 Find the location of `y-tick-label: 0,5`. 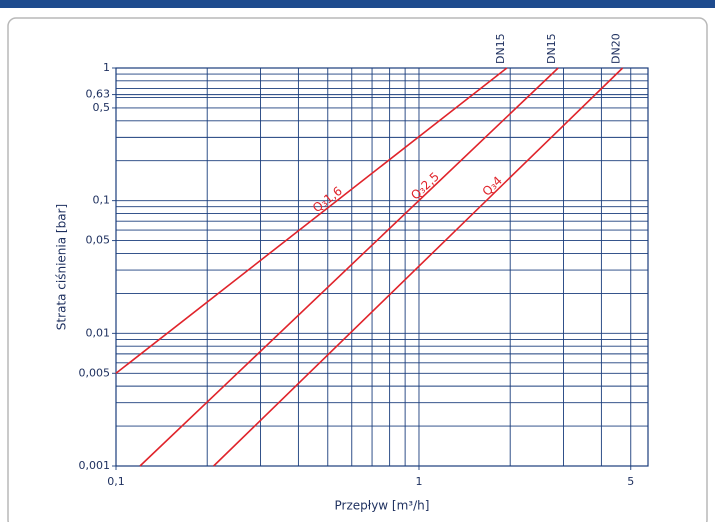

y-tick-label: 0,5 is located at coordinates (102, 107).